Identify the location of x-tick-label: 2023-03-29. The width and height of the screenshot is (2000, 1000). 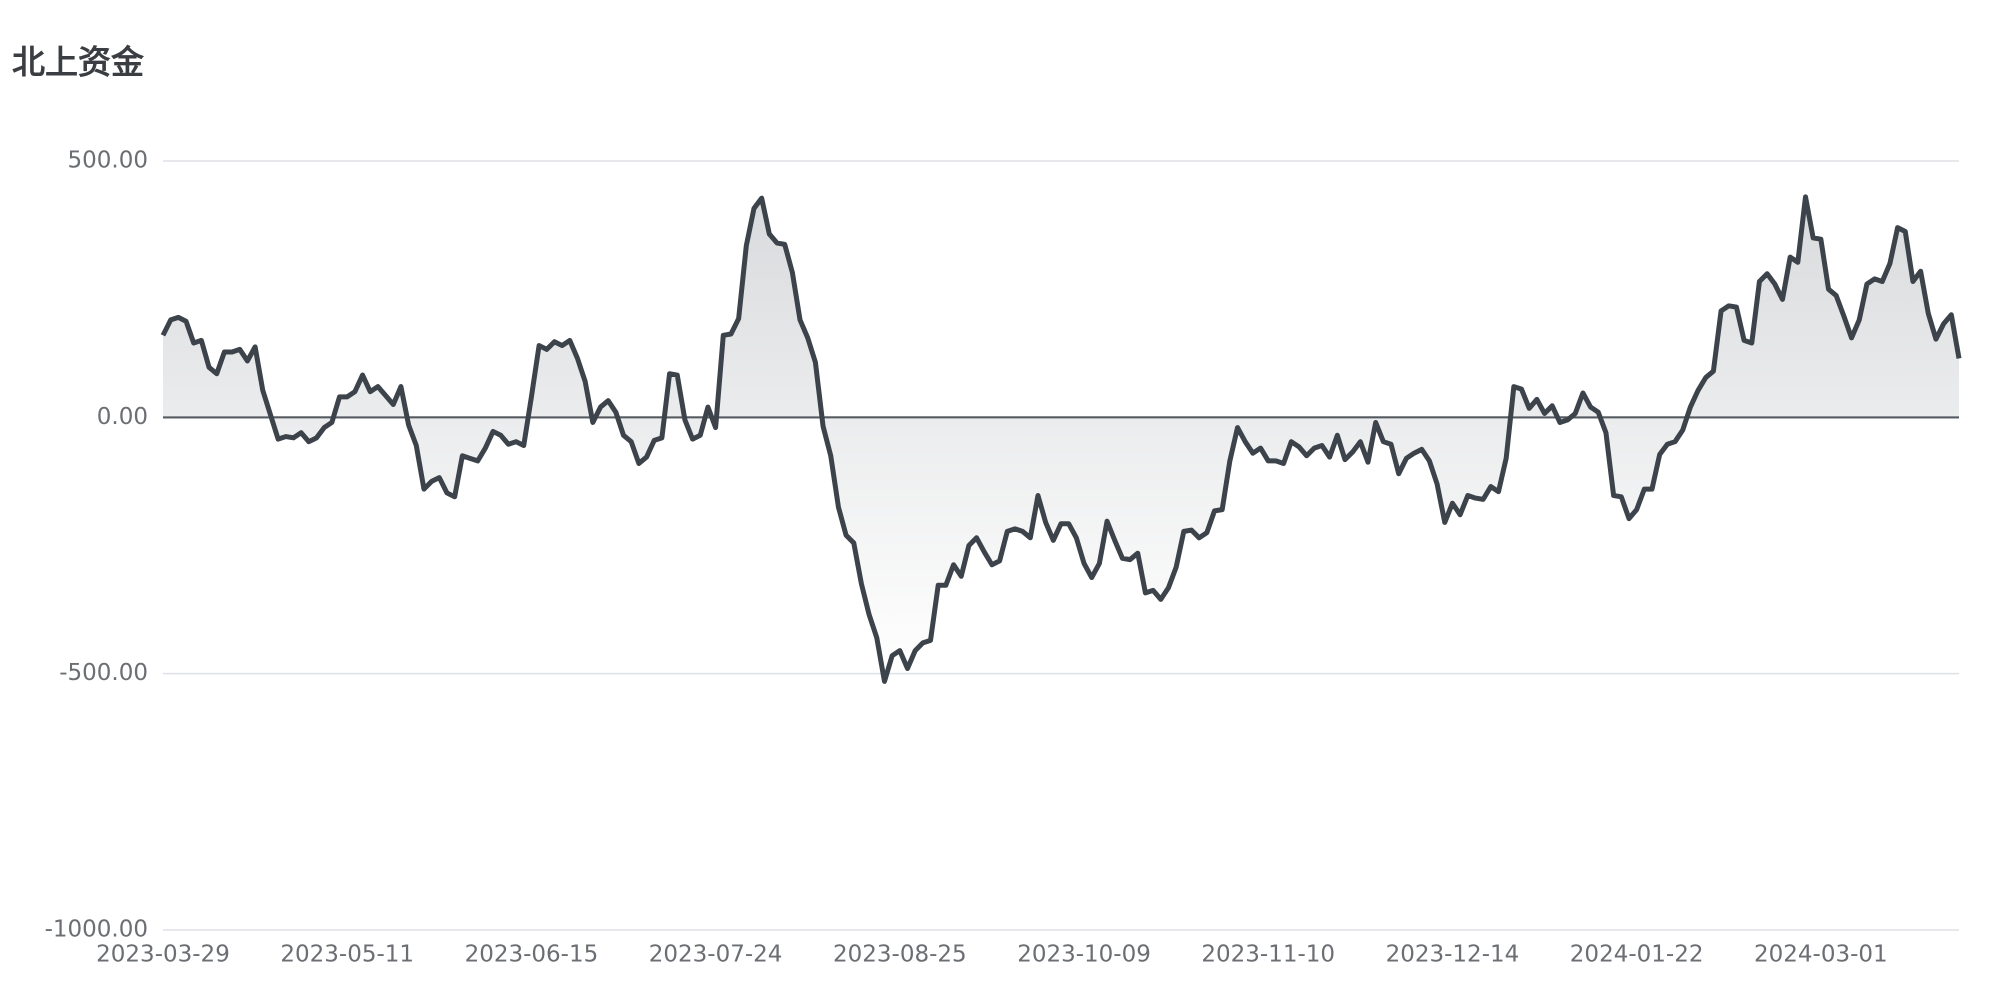
(163, 955).